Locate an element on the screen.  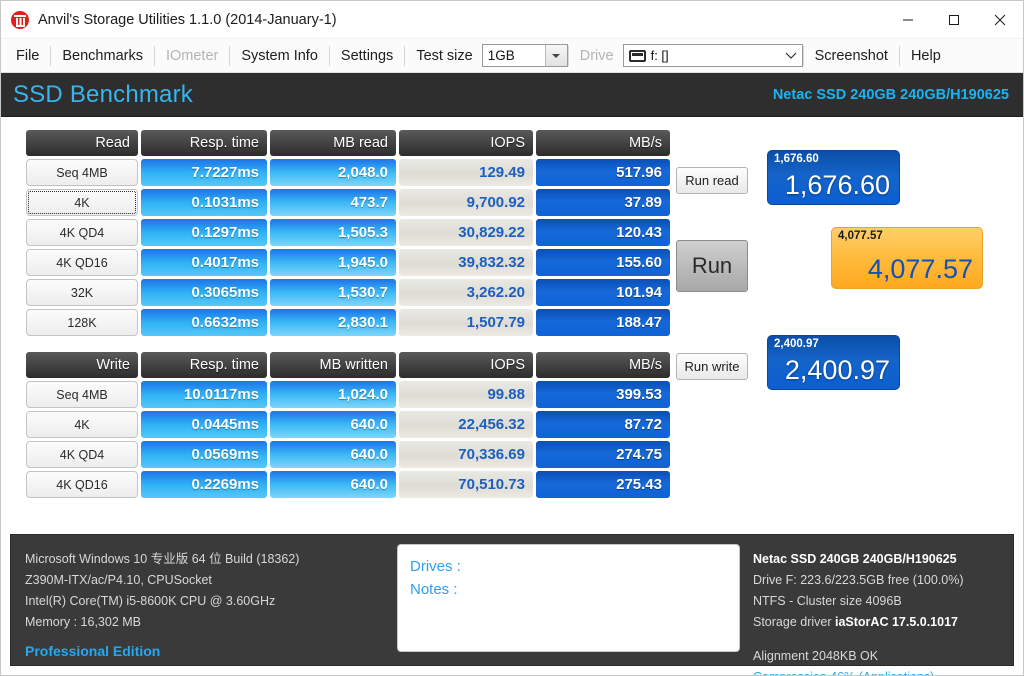
cell-resp: 0.1031ms is located at coordinates (204, 202).